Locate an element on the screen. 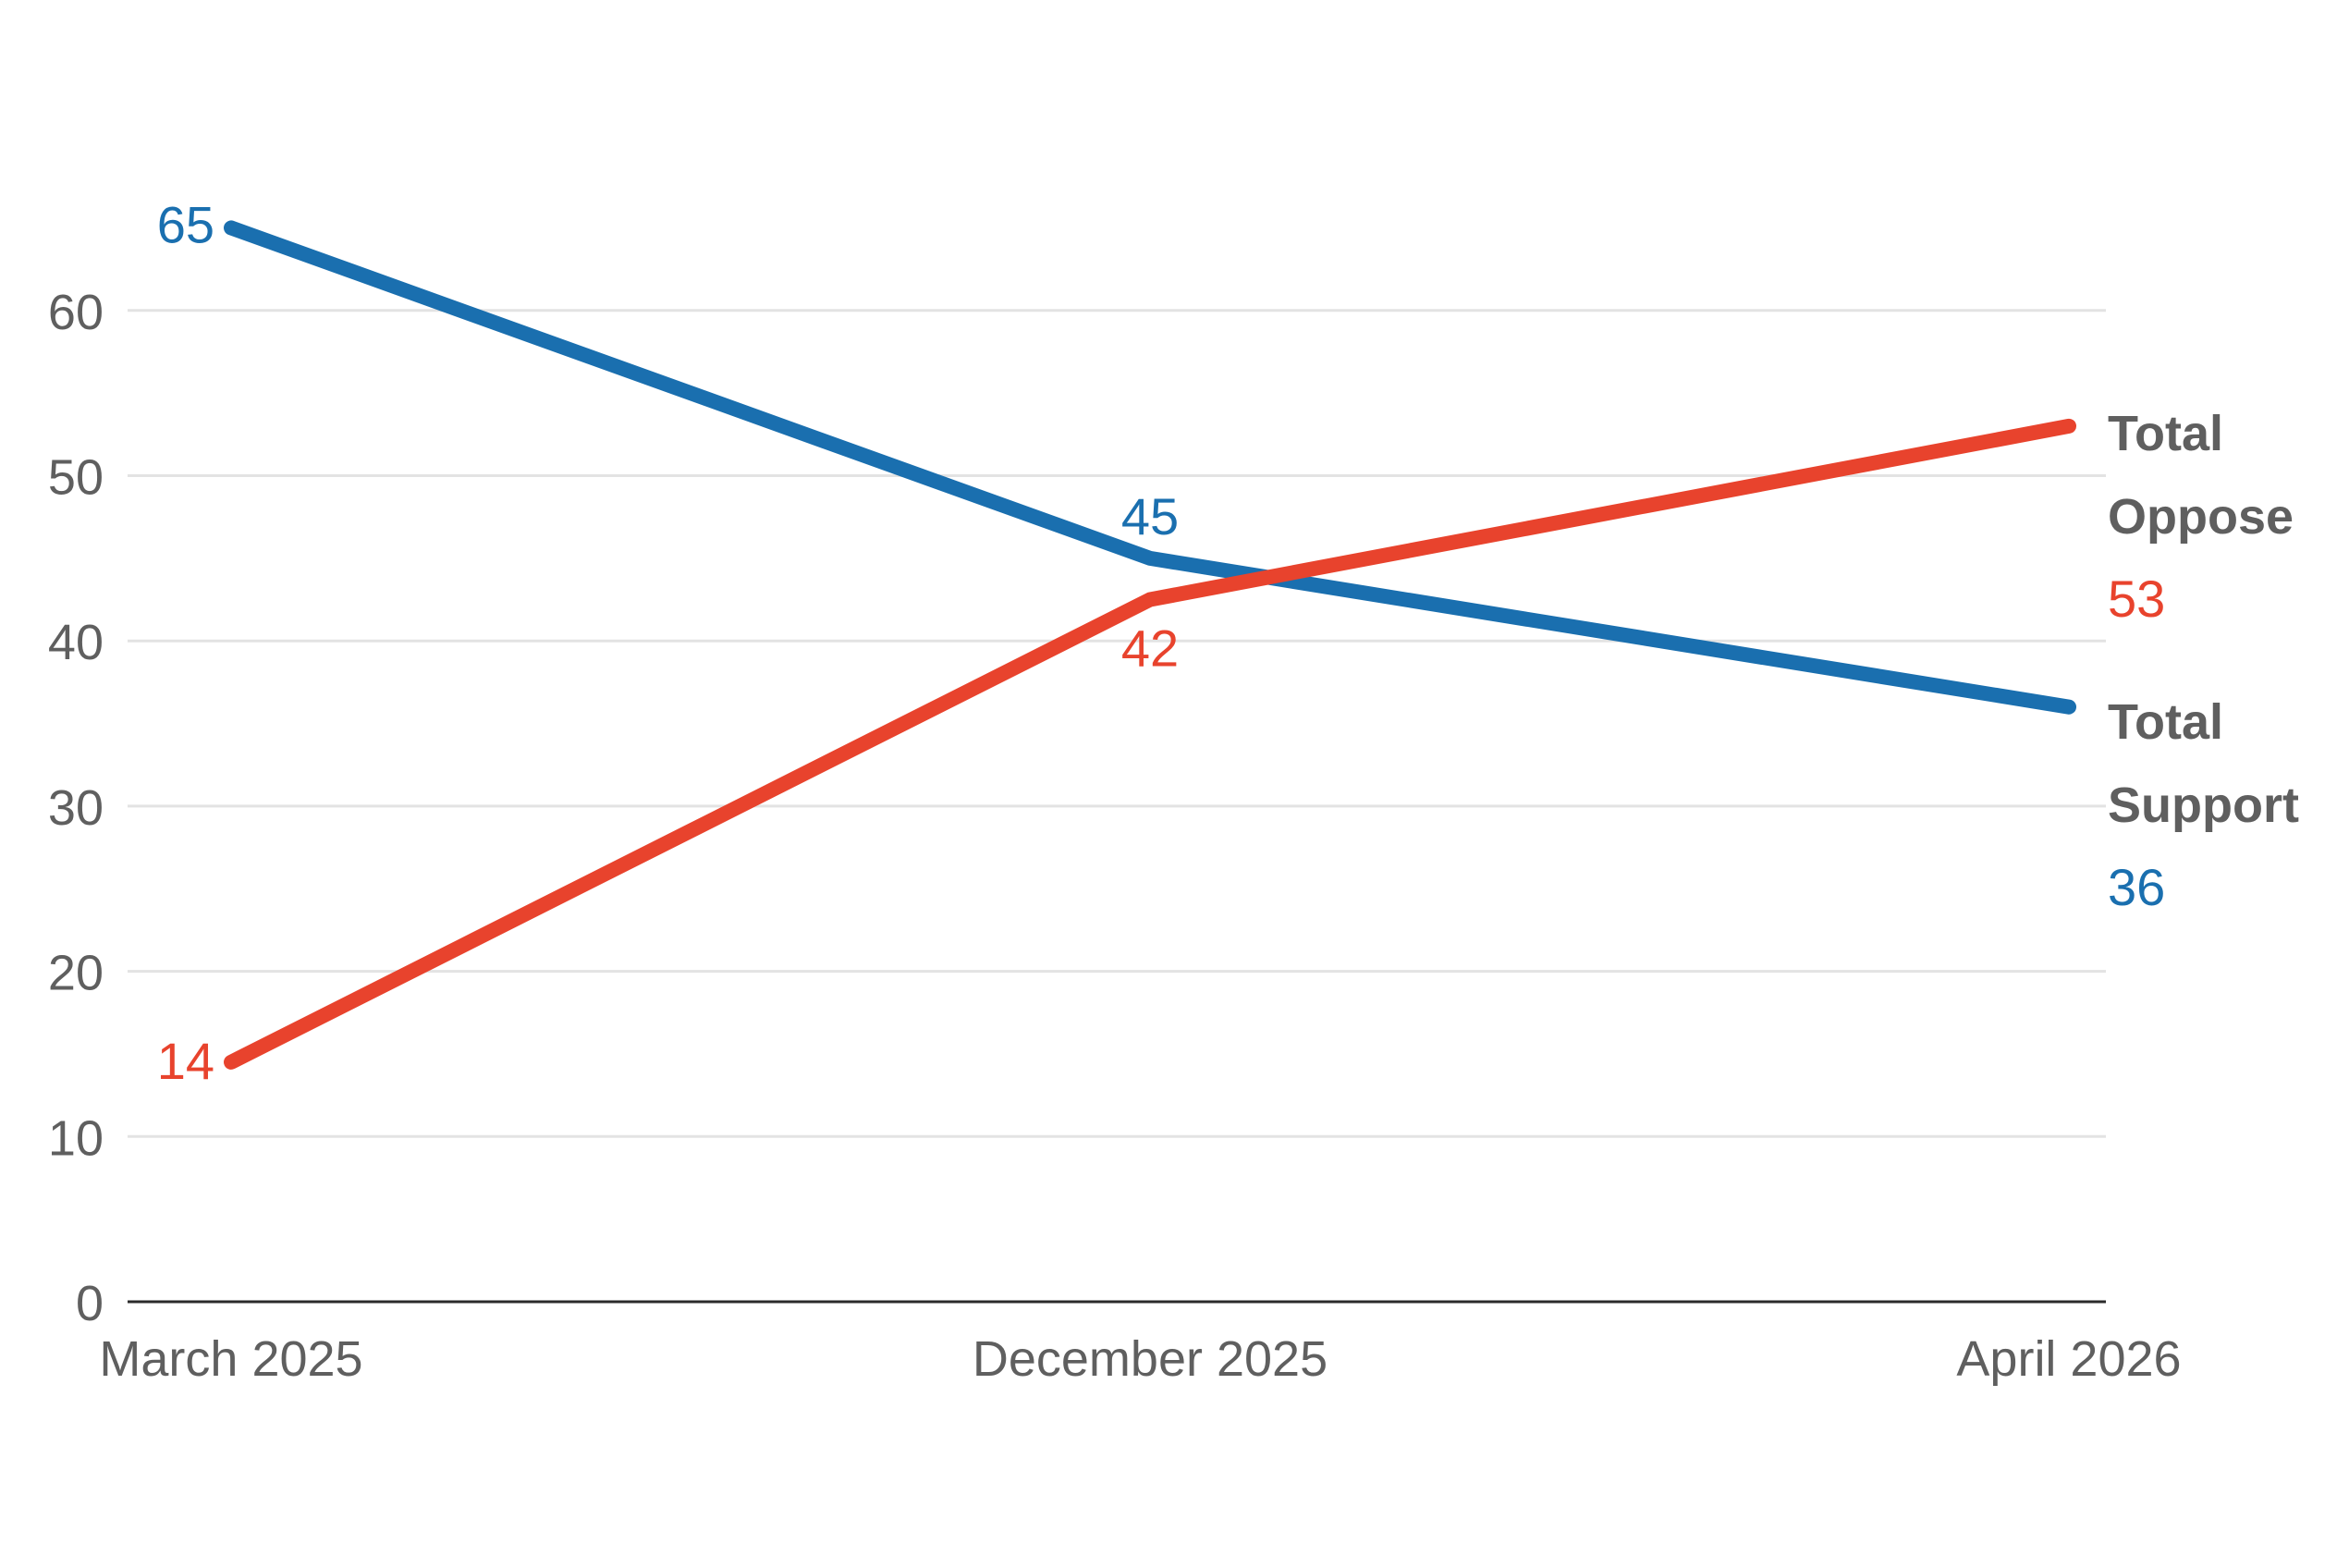 This screenshot has height=1568, width=2337. y-tick-label: 20 is located at coordinates (76, 974).